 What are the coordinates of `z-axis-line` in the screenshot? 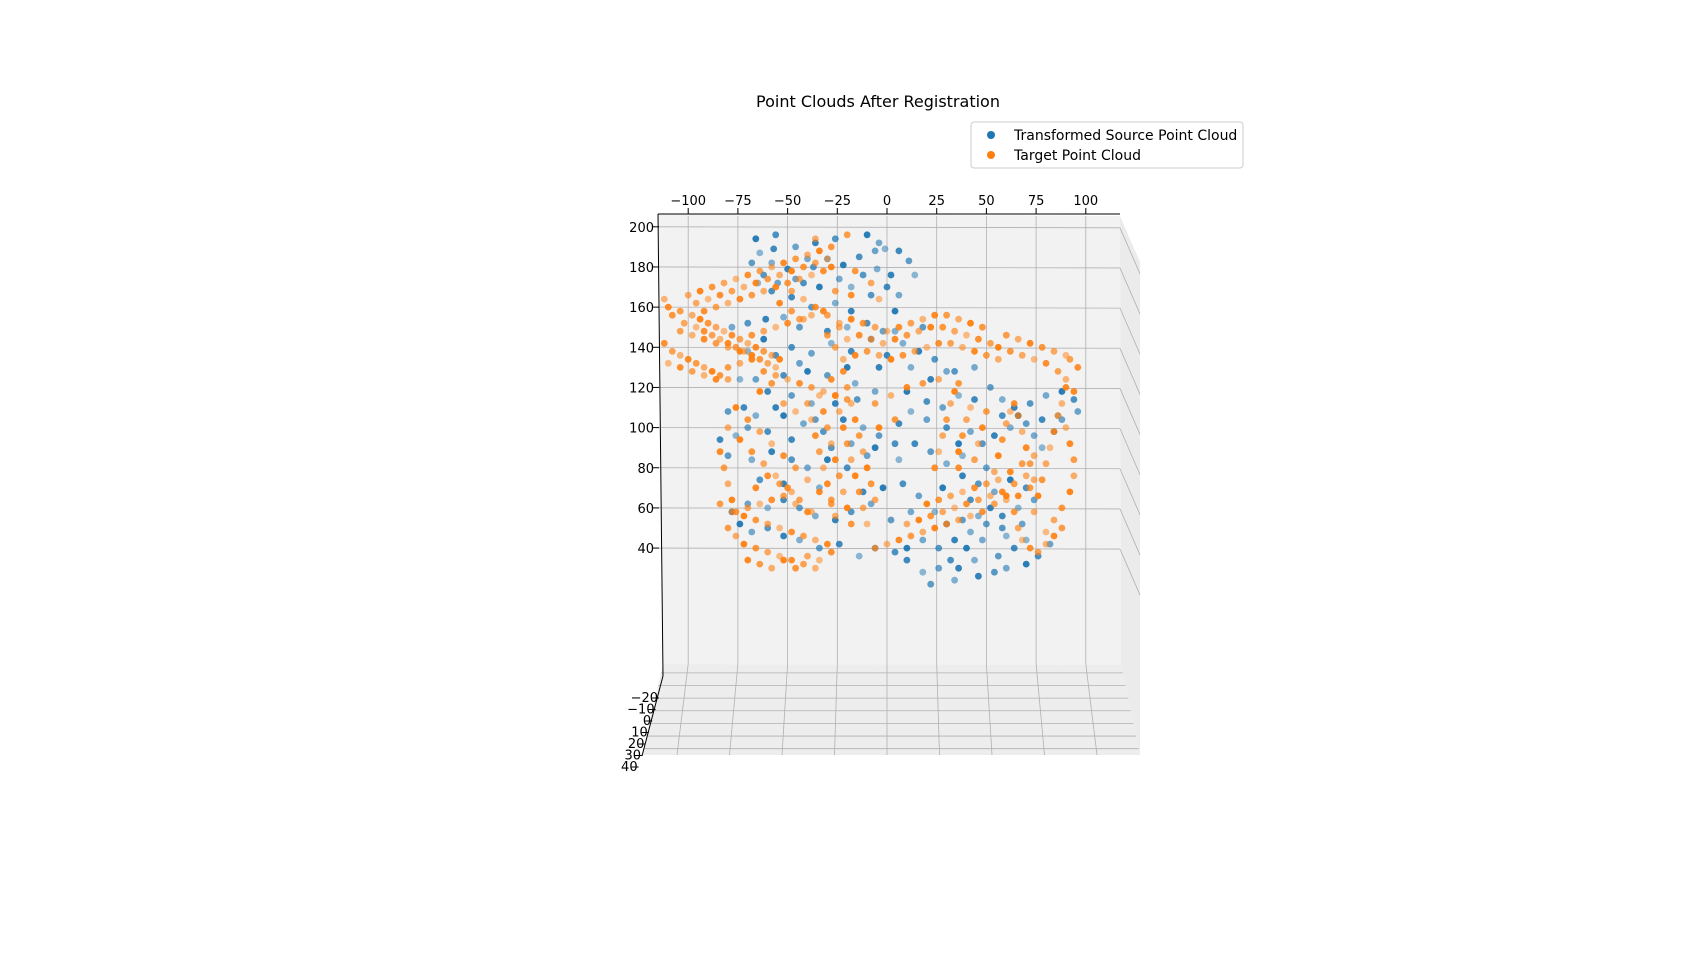 It's located at (660, 445).